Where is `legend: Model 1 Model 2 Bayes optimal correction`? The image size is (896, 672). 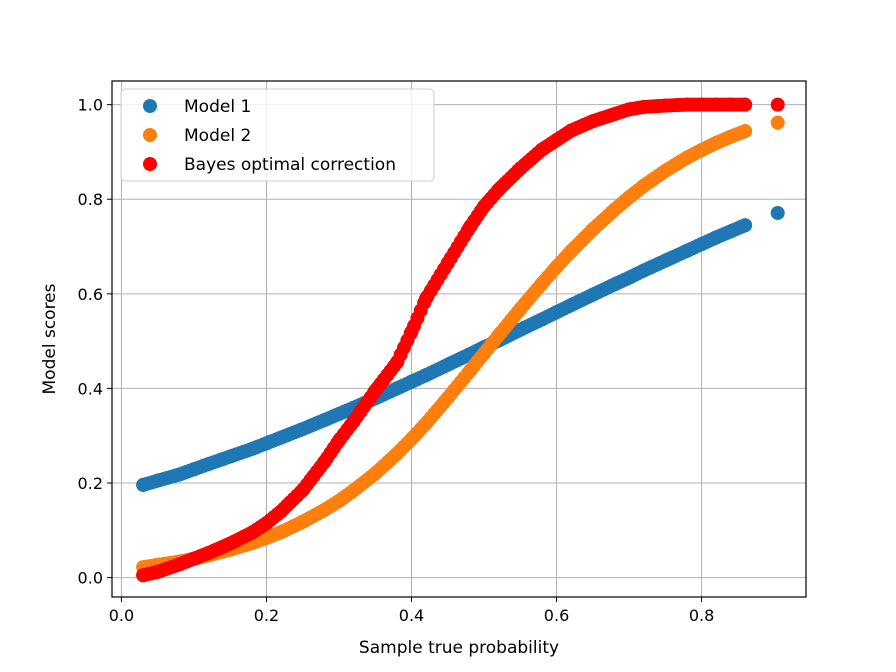 legend: Model 1 Model 2 Bayes optimal correction is located at coordinates (277, 135).